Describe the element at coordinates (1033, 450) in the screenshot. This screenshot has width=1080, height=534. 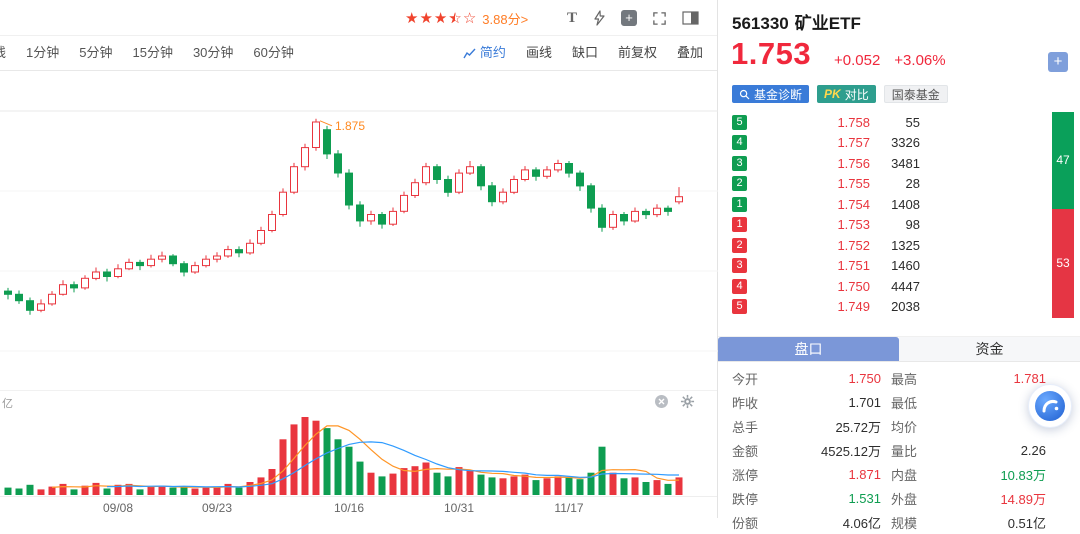
I see `detail-value: 2.26` at that location.